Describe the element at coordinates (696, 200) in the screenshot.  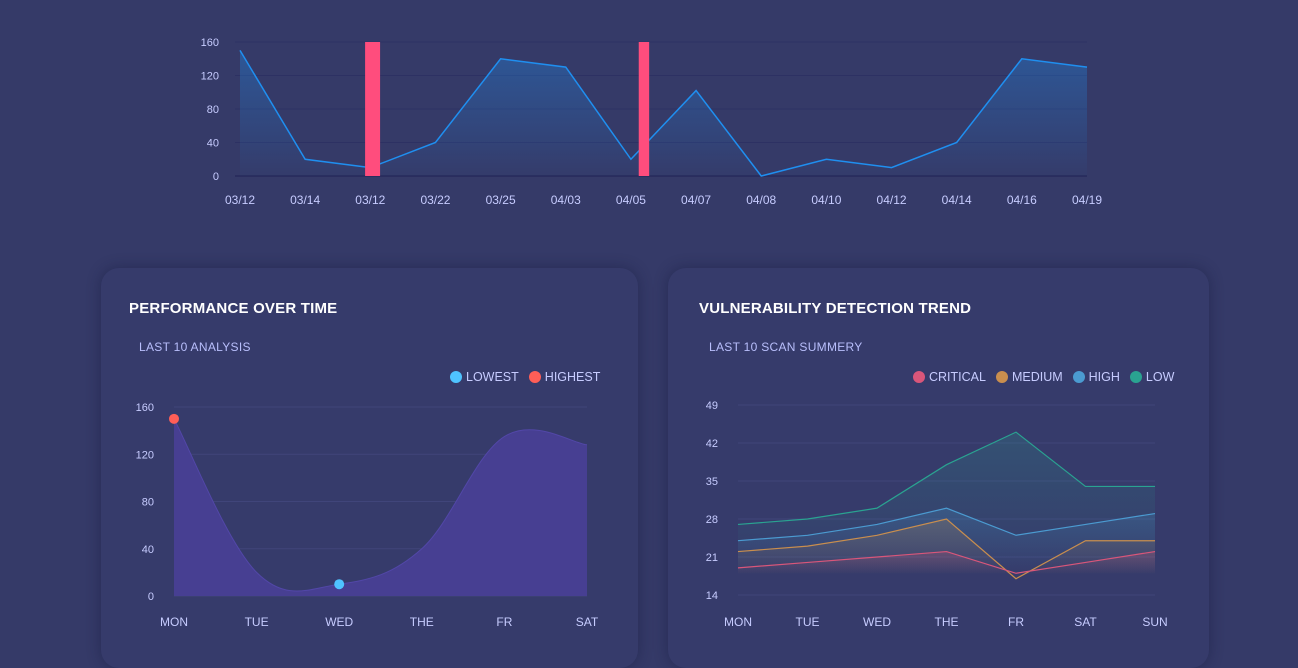
I see `x-tick-label: 04/07` at that location.